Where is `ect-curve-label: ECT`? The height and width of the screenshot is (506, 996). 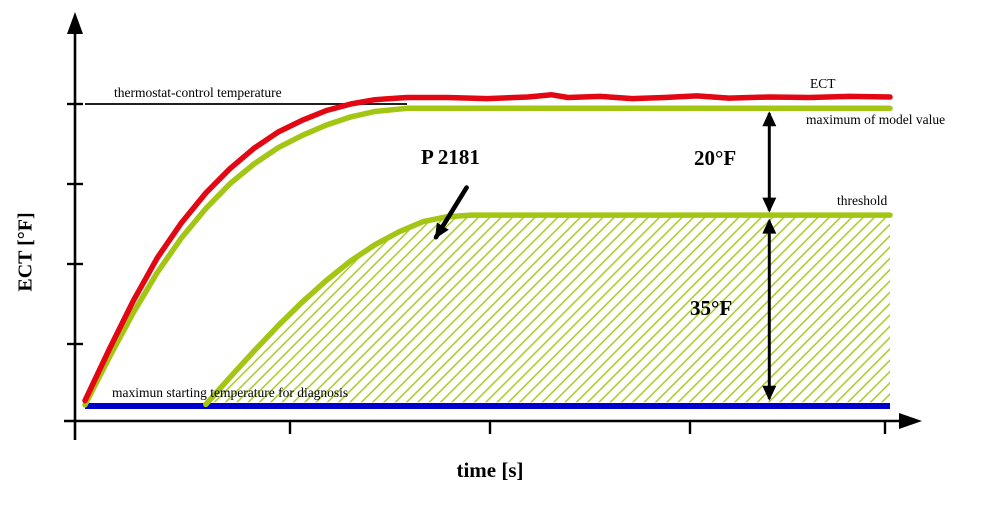
ect-curve-label: ECT is located at coordinates (823, 83).